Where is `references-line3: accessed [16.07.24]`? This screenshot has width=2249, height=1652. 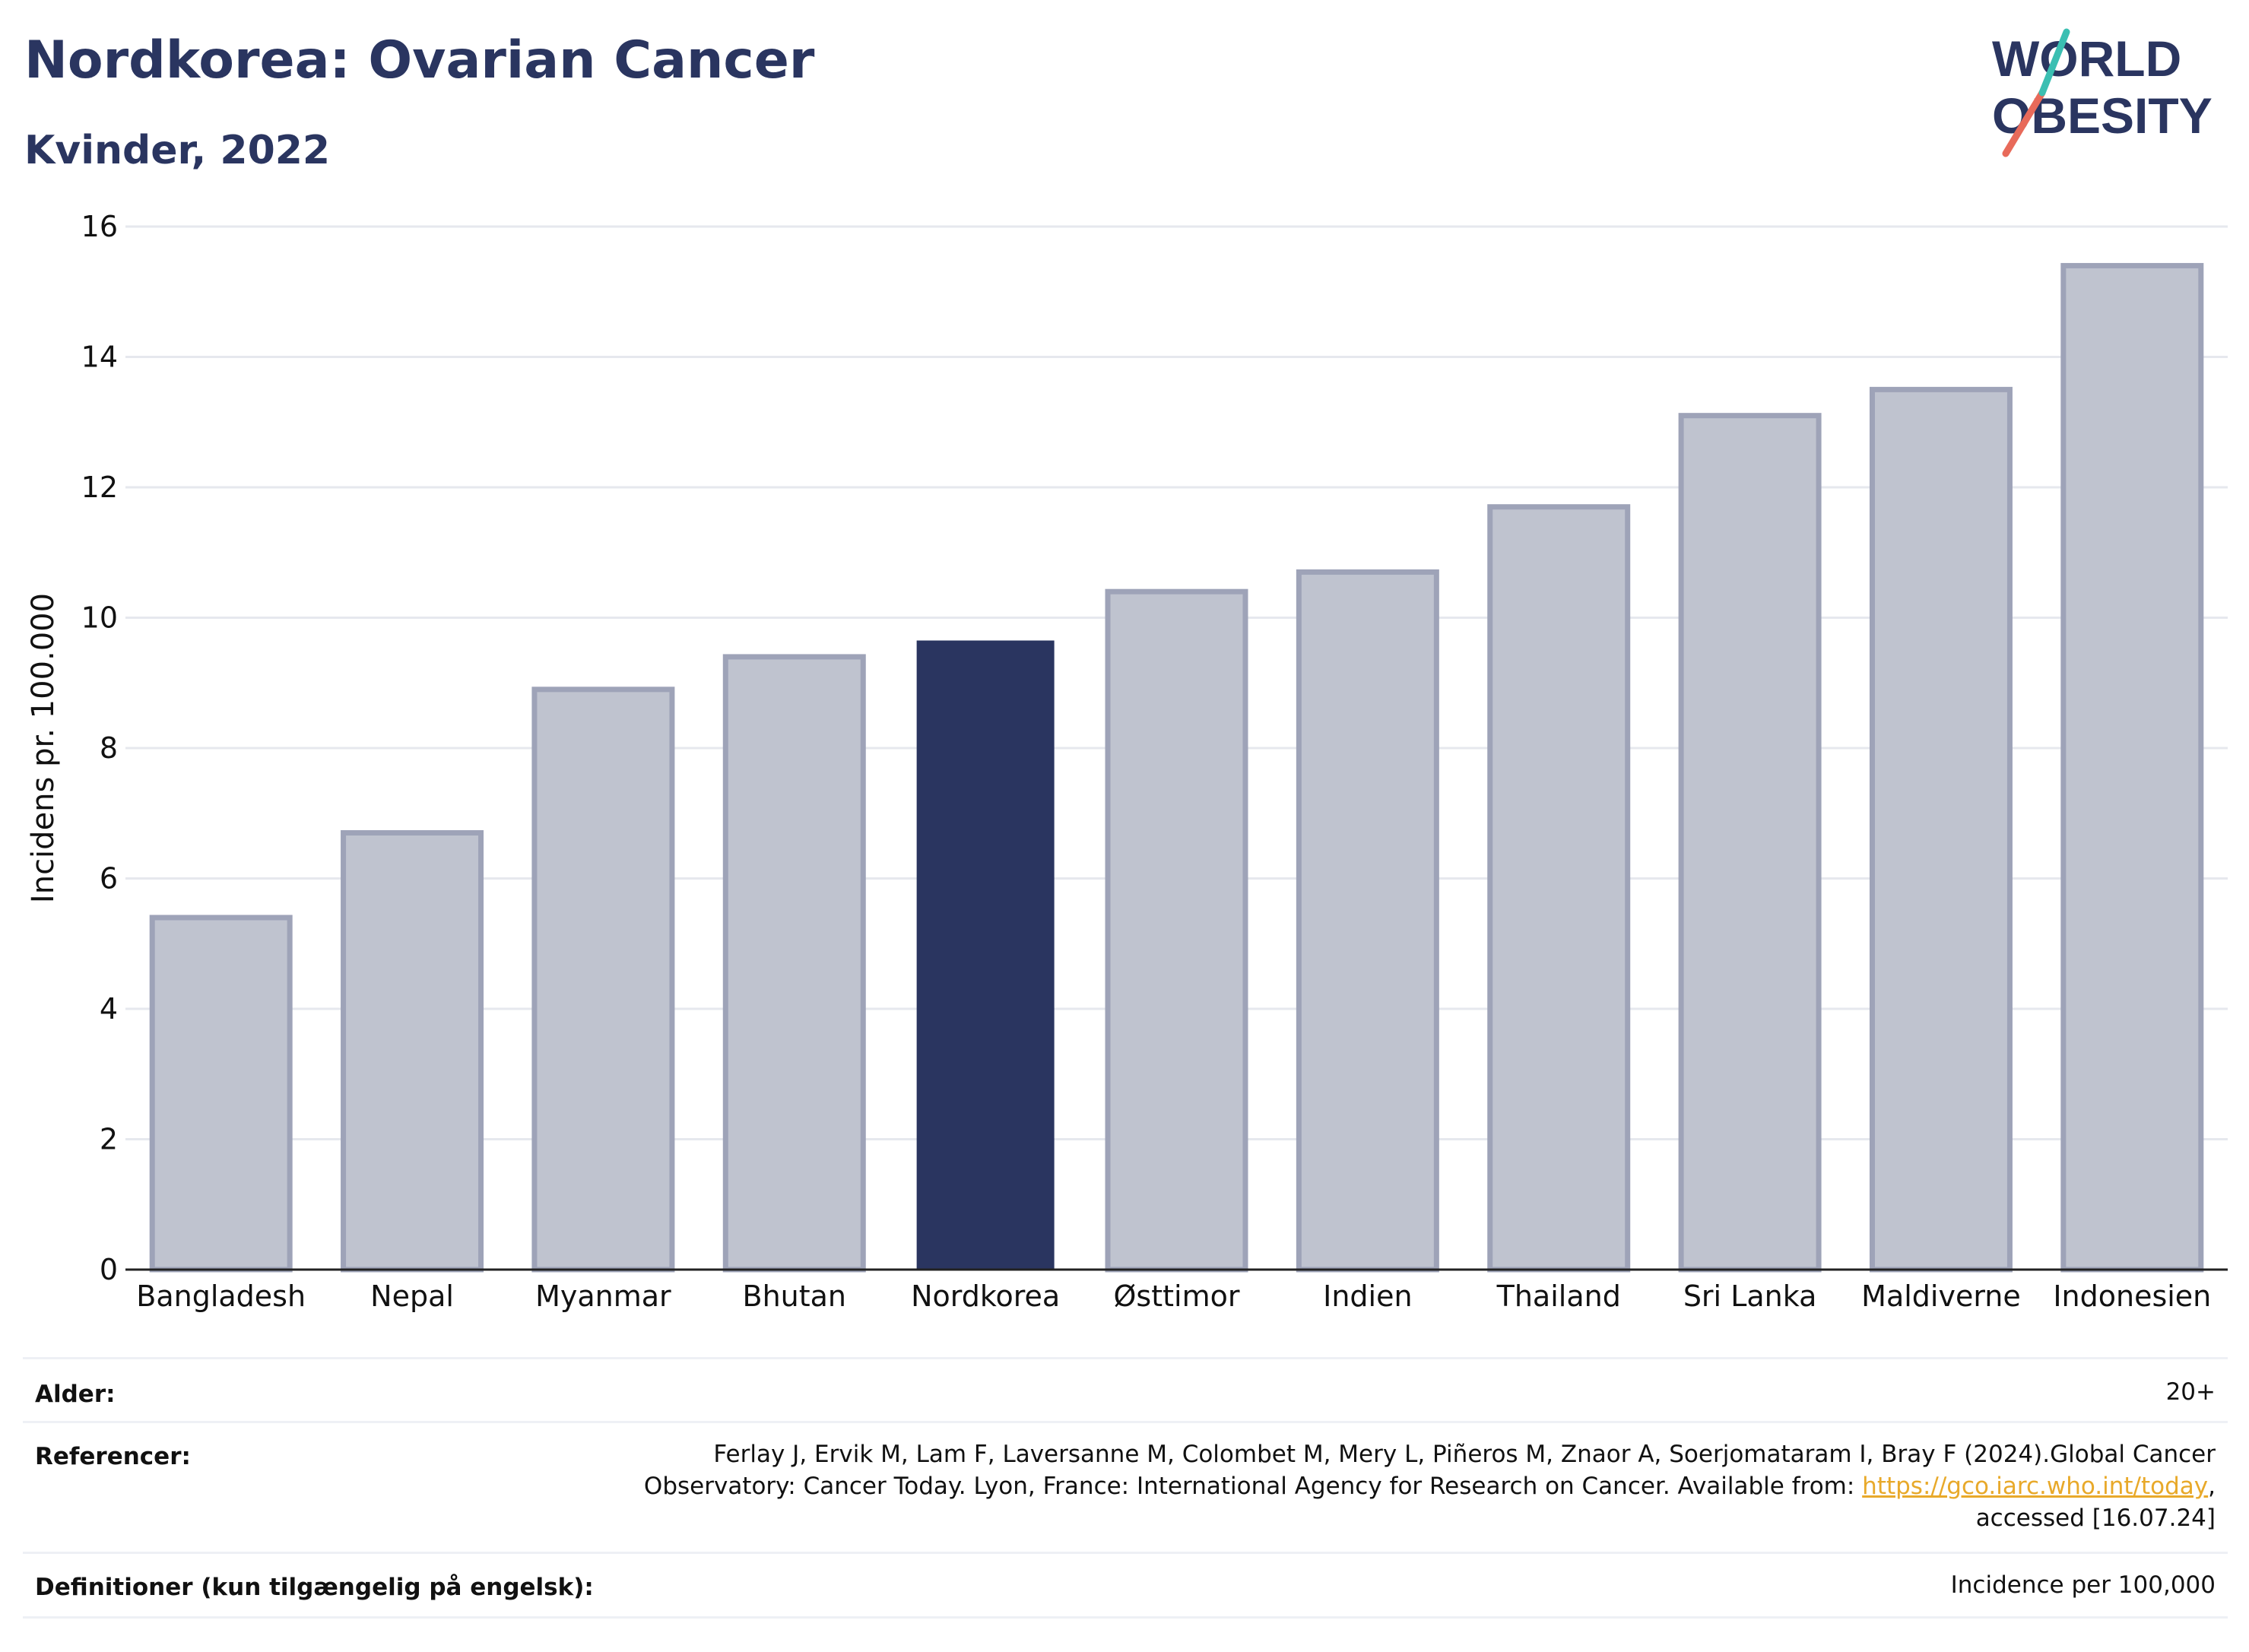 references-line3: accessed [16.07.24] is located at coordinates (2095, 1518).